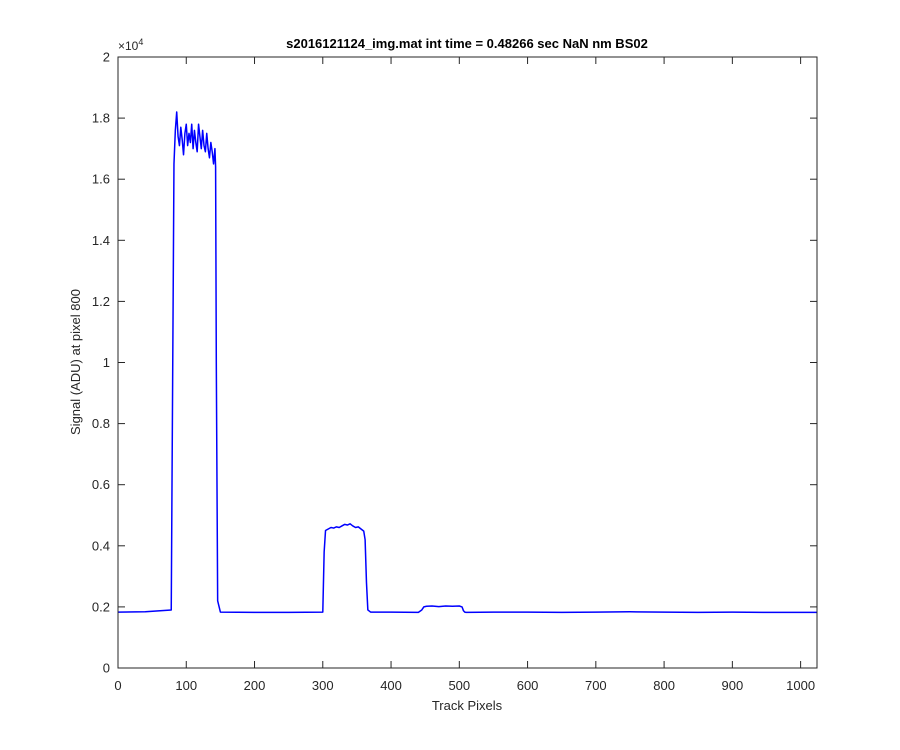  I want to click on x-tick-label: 800, so click(664, 685).